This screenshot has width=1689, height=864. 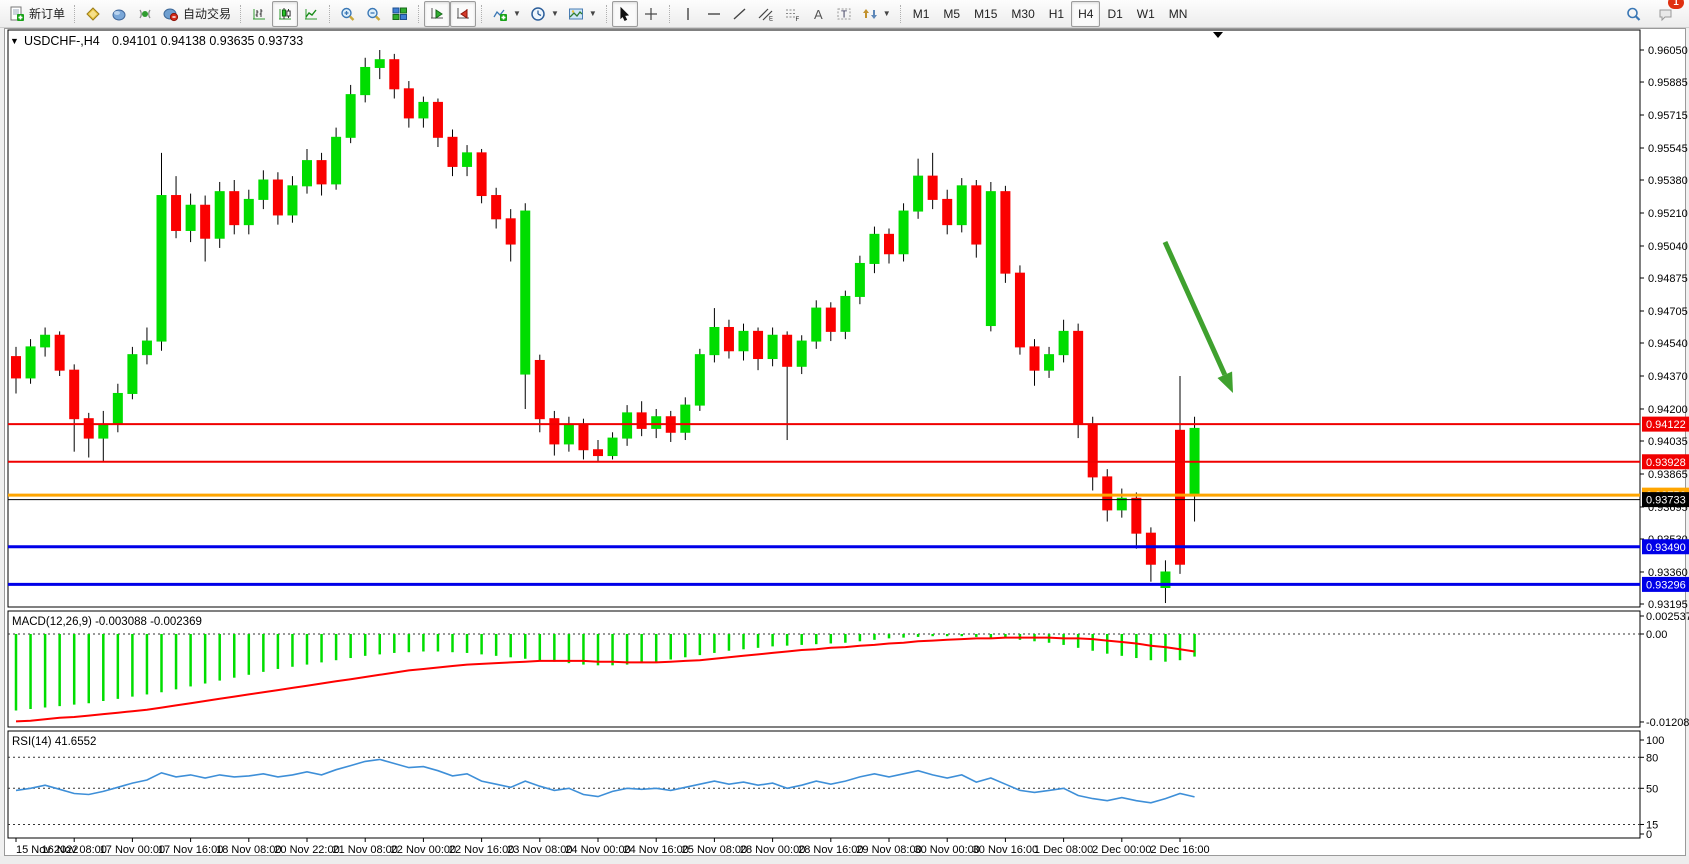 I want to click on timeframe-H4: H4, so click(x=1086, y=13).